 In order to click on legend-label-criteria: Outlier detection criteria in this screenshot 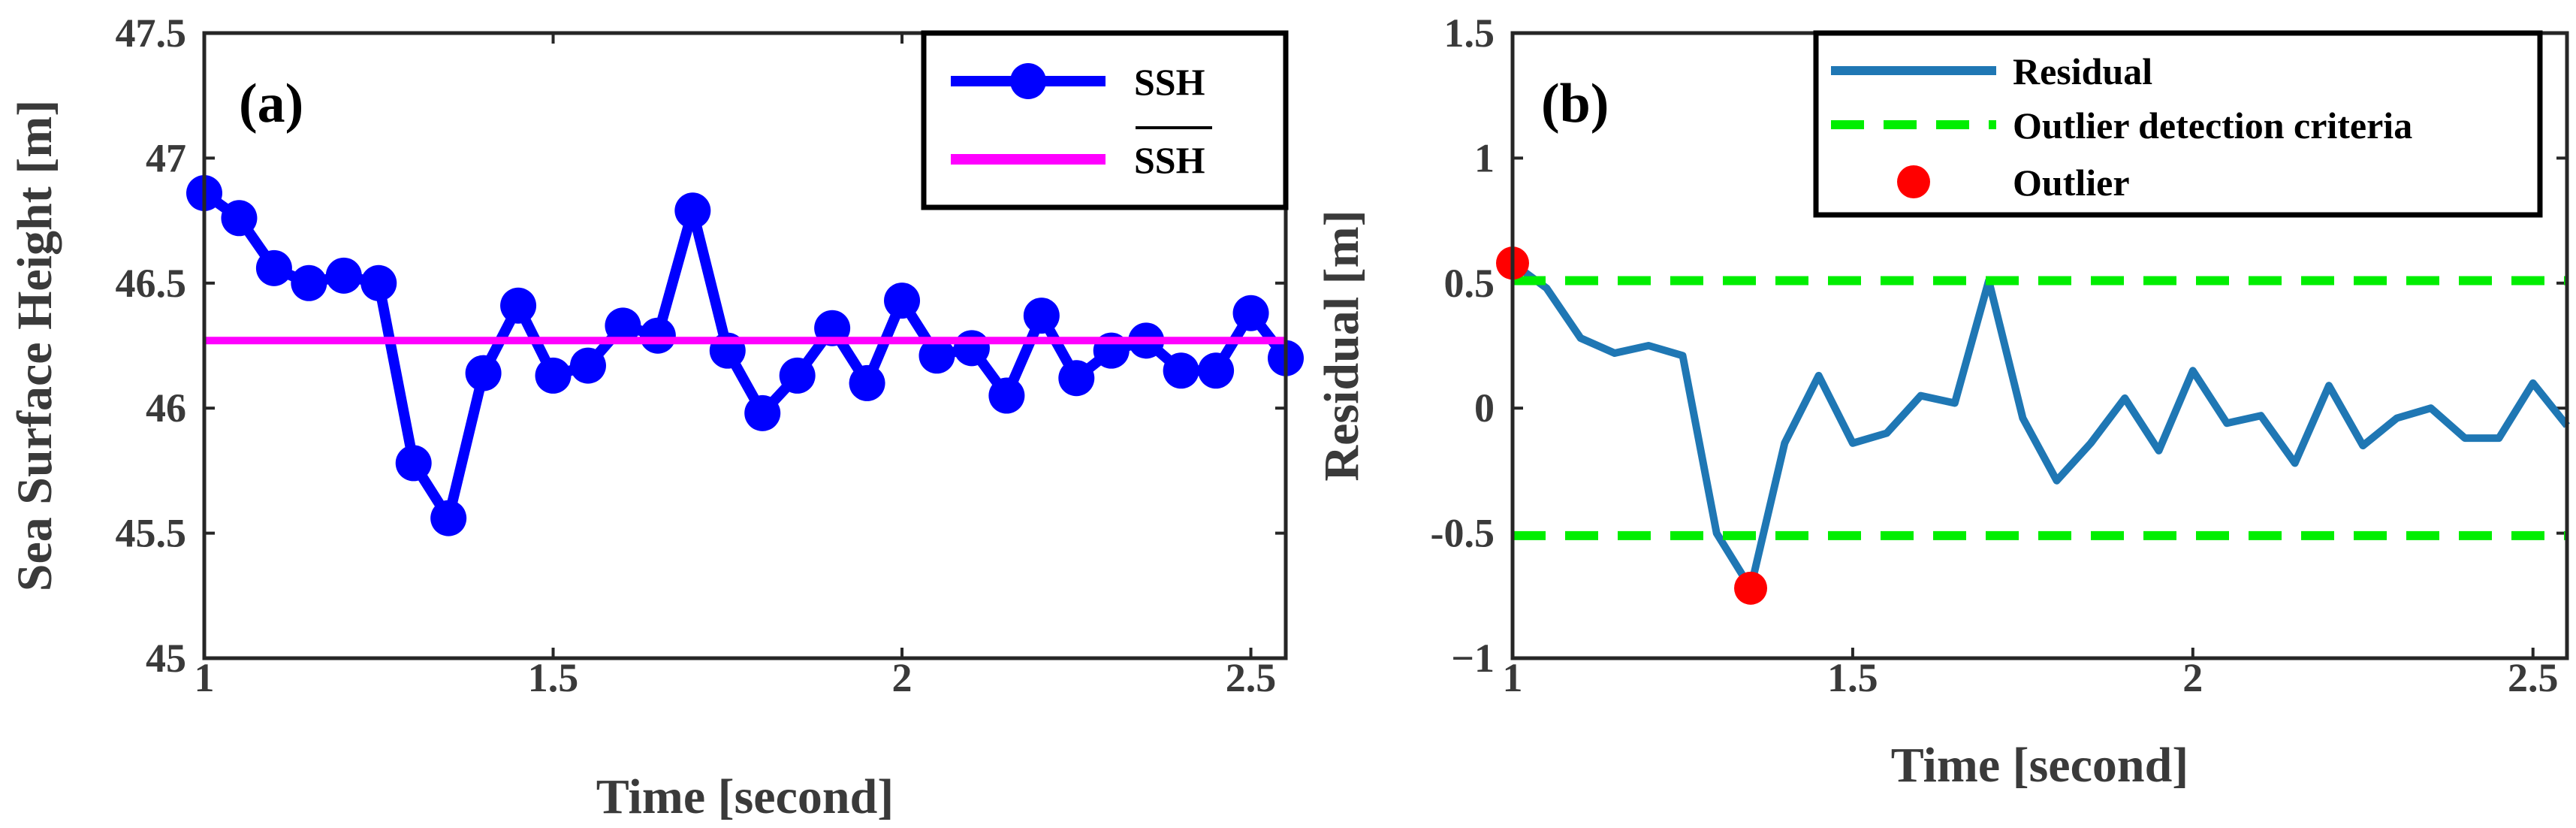, I will do `click(2212, 126)`.